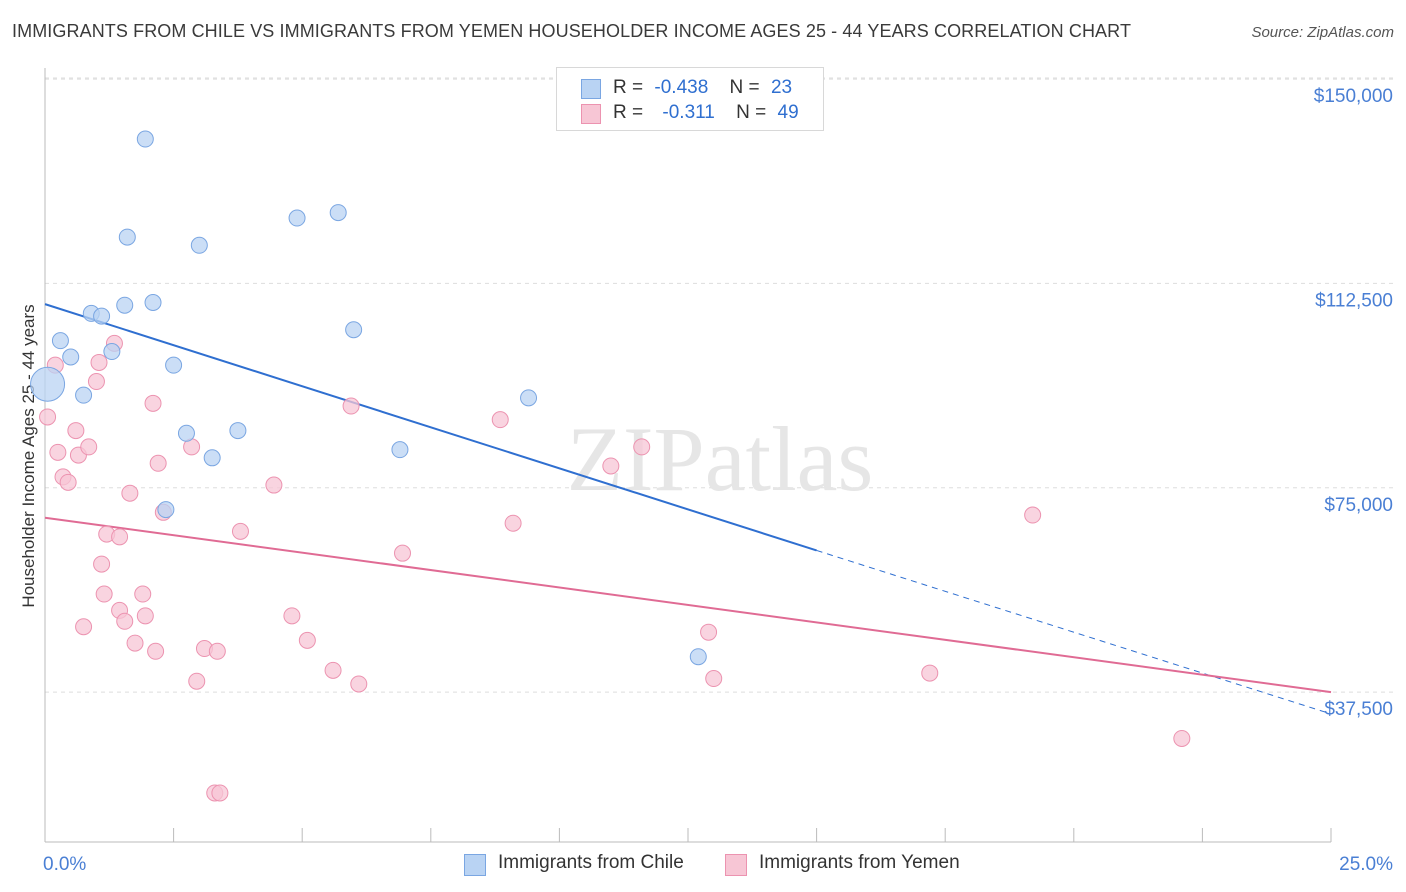 This screenshot has width=1406, height=892. I want to click on bottom-legend-swatch-yemen, so click(736, 865).